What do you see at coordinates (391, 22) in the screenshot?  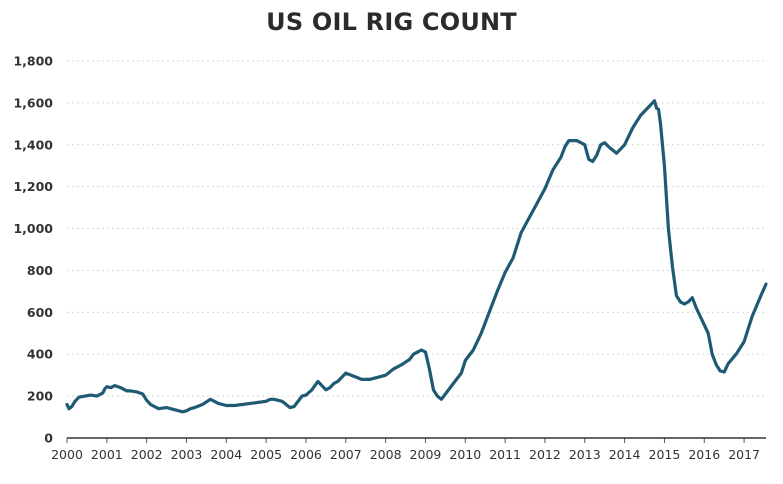 I see `chart-title: US OIL RIG COUNT` at bounding box center [391, 22].